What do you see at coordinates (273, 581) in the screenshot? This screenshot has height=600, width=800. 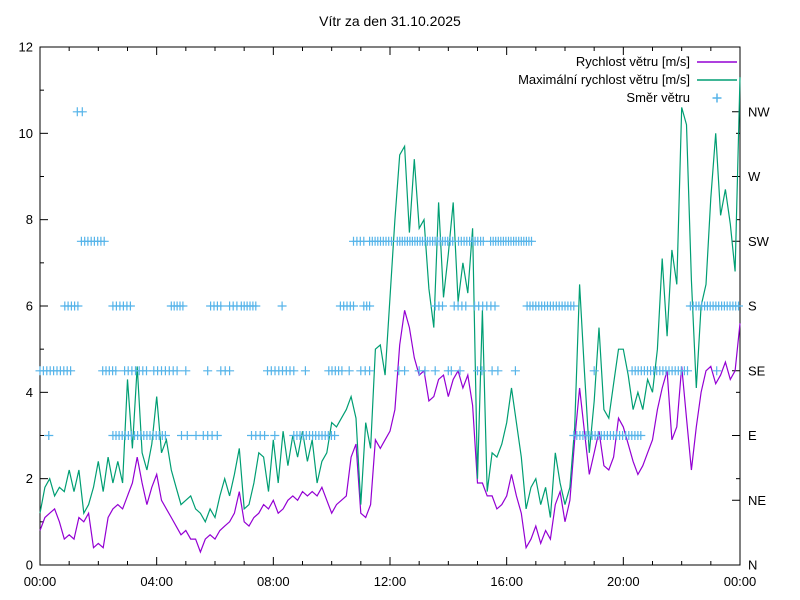 I see `x-axis-tick-label: 08:00` at bounding box center [273, 581].